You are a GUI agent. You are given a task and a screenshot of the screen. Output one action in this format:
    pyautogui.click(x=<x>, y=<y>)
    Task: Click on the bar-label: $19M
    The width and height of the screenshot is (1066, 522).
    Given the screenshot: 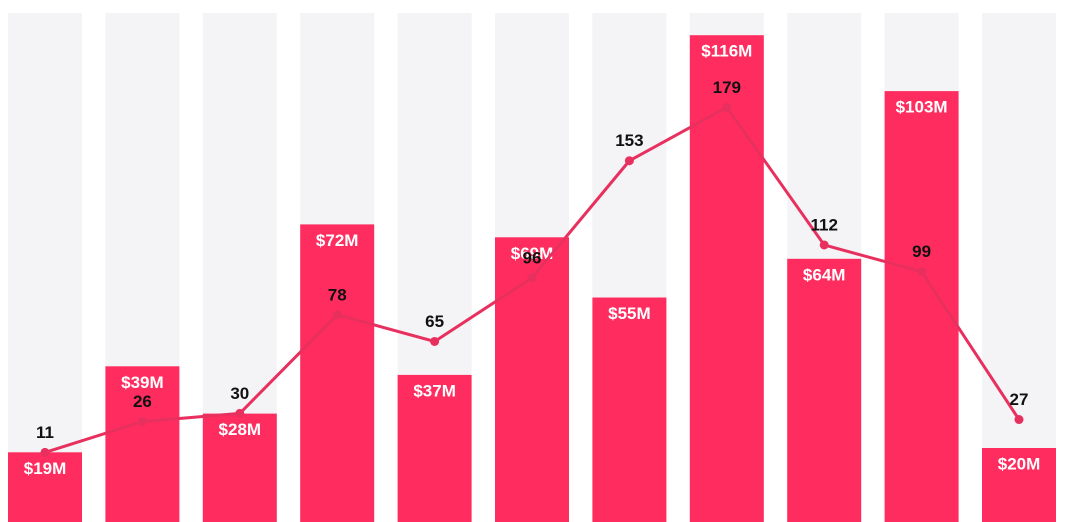 What is the action you would take?
    pyautogui.click(x=45, y=468)
    